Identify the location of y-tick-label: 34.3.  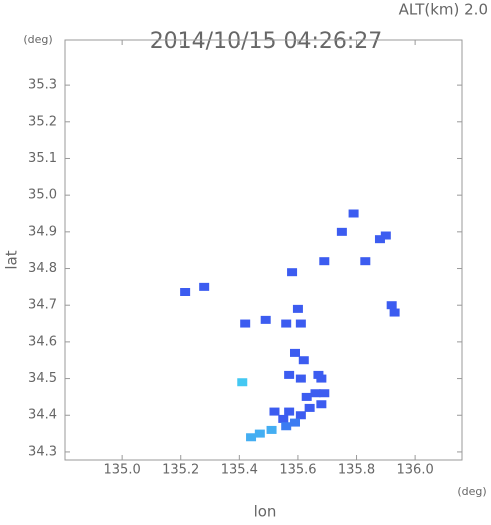
(42, 451).